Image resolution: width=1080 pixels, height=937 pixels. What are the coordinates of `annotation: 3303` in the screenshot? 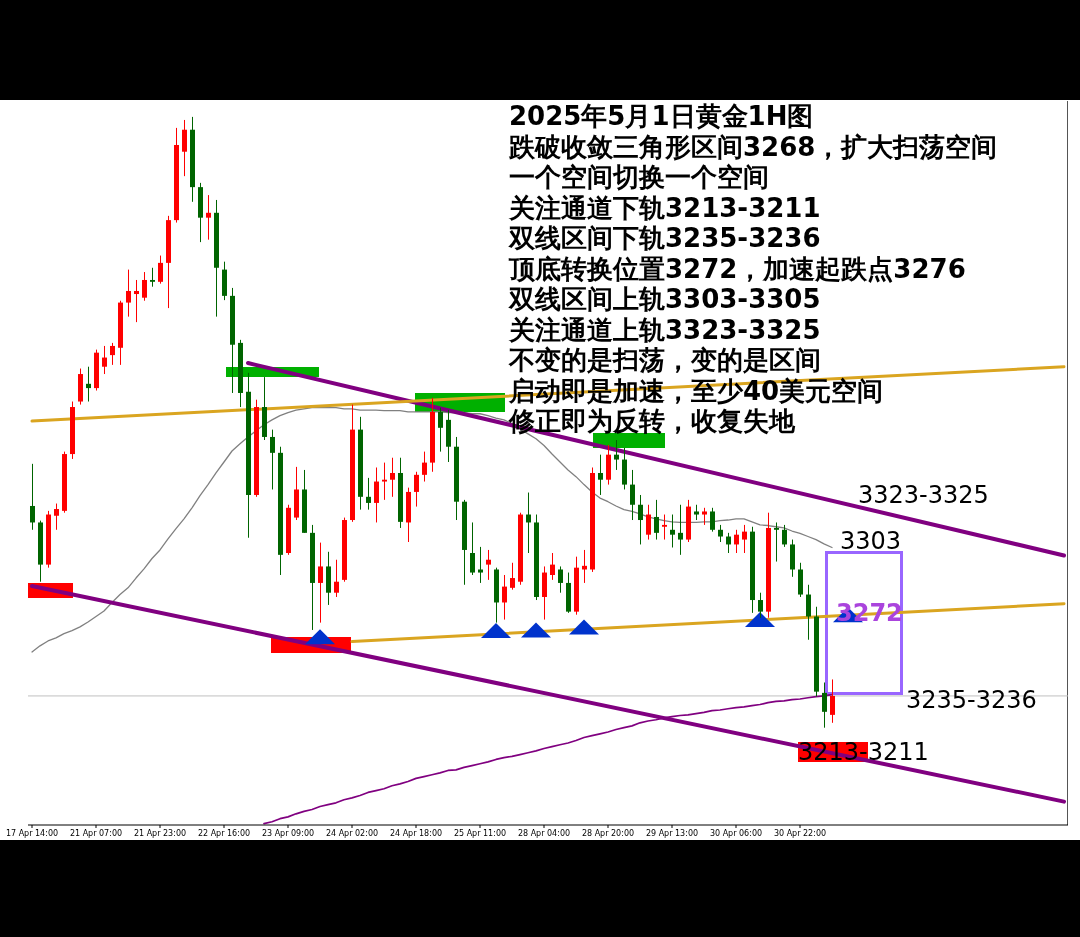 It's located at (871, 541).